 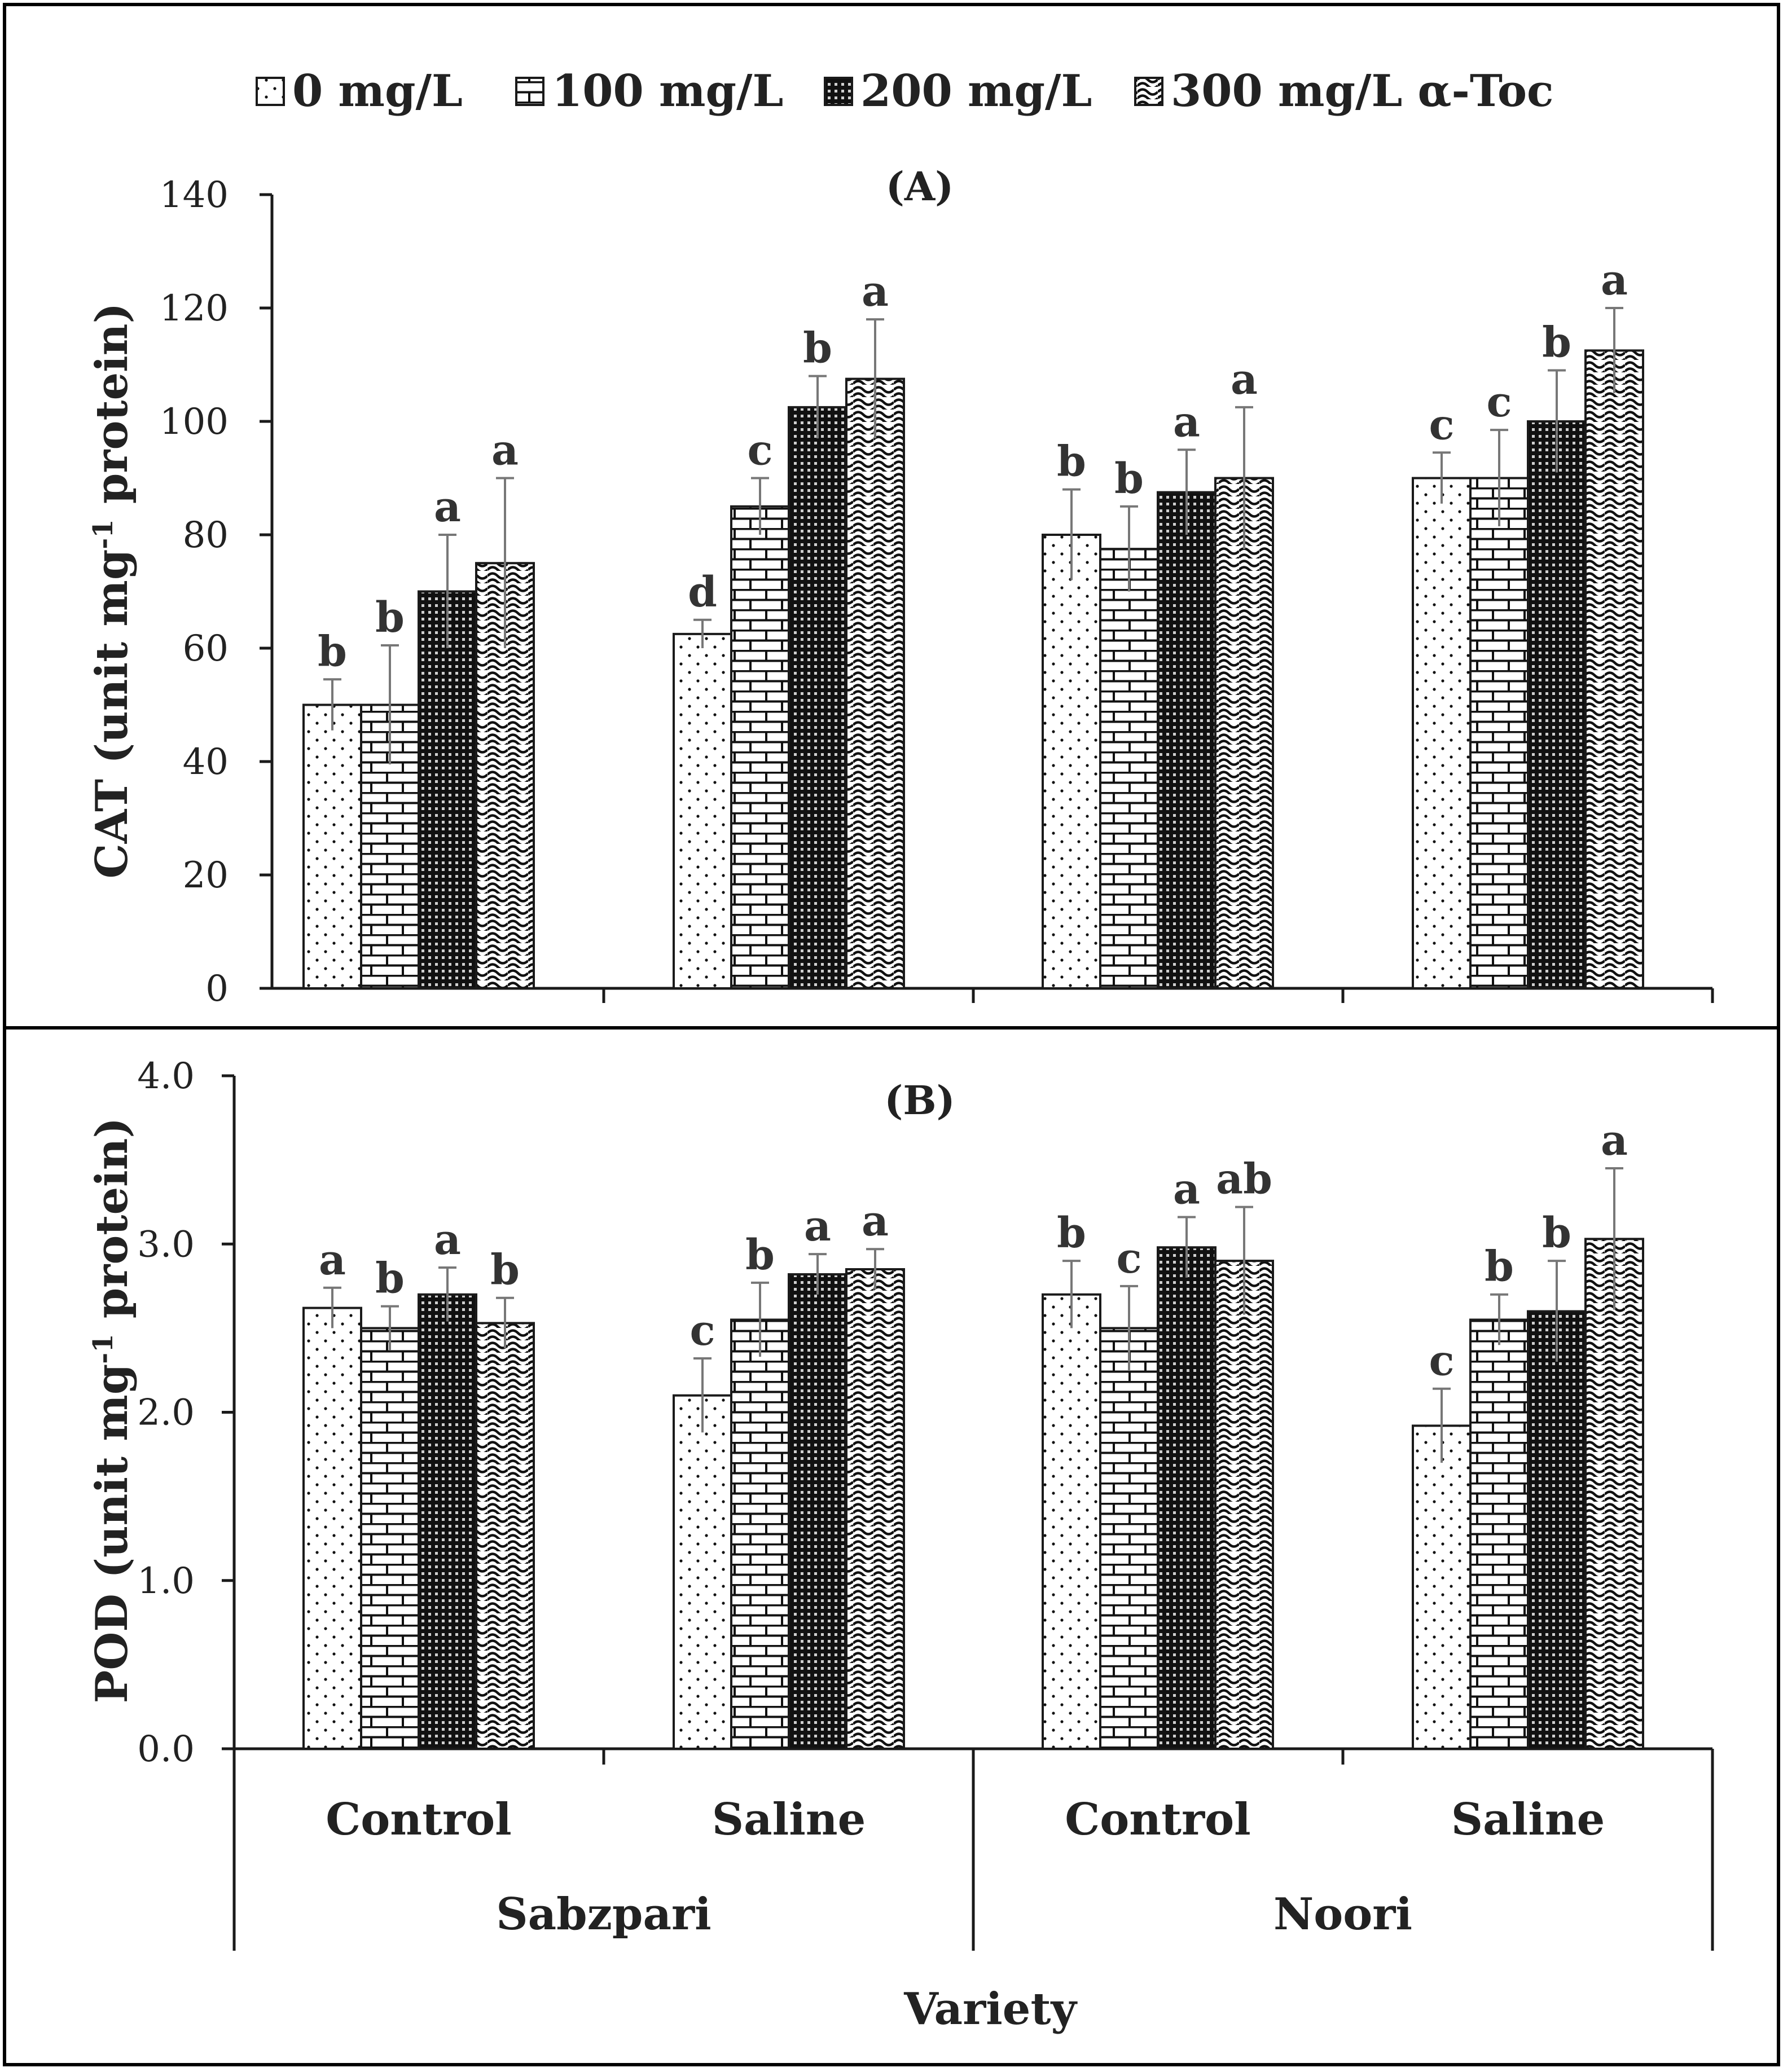 I want to click on panel-a-y-tick-label: 100, so click(x=194, y=422).